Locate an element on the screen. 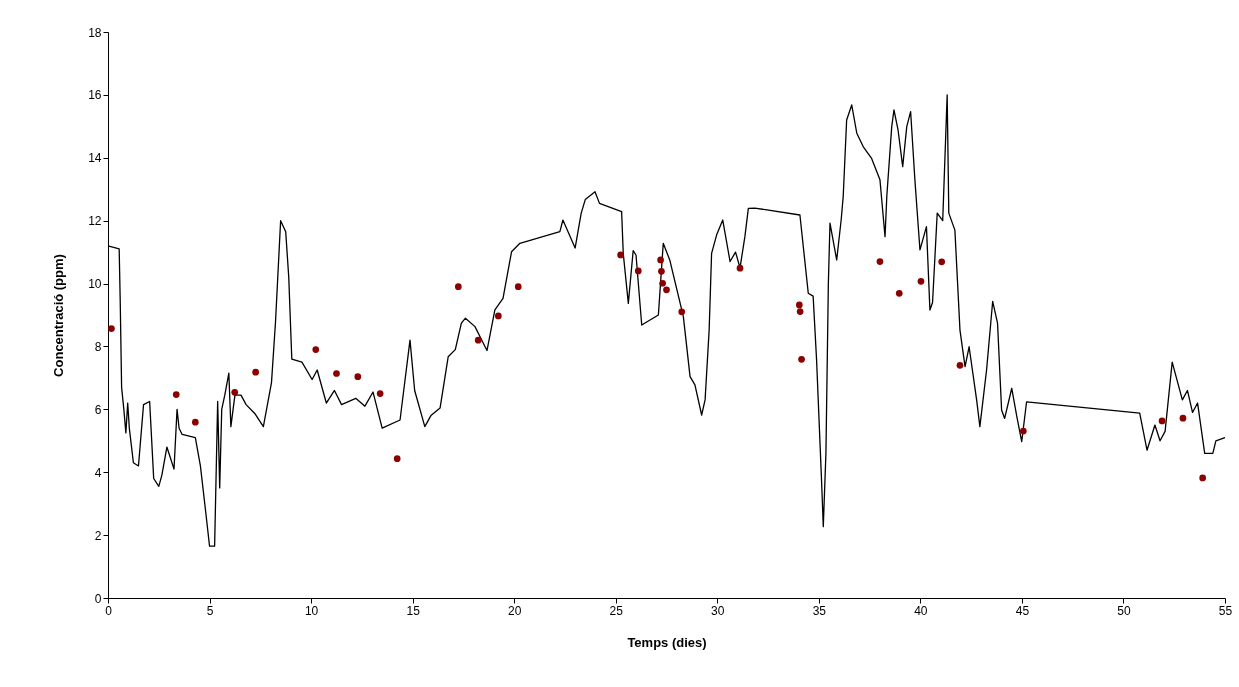 This screenshot has width=1239, height=687. y-tick-label: 0 is located at coordinates (98, 598).